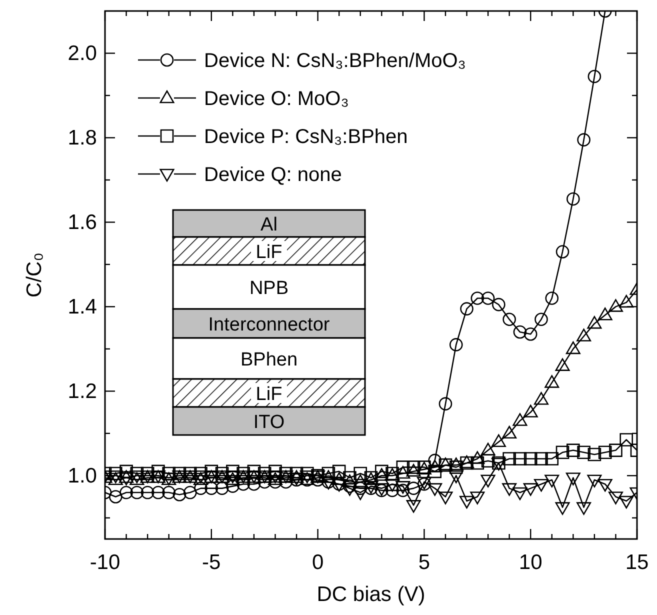 This screenshot has width=657, height=615. Describe the element at coordinates (269, 360) in the screenshot. I see `annotation: BPhen` at that location.